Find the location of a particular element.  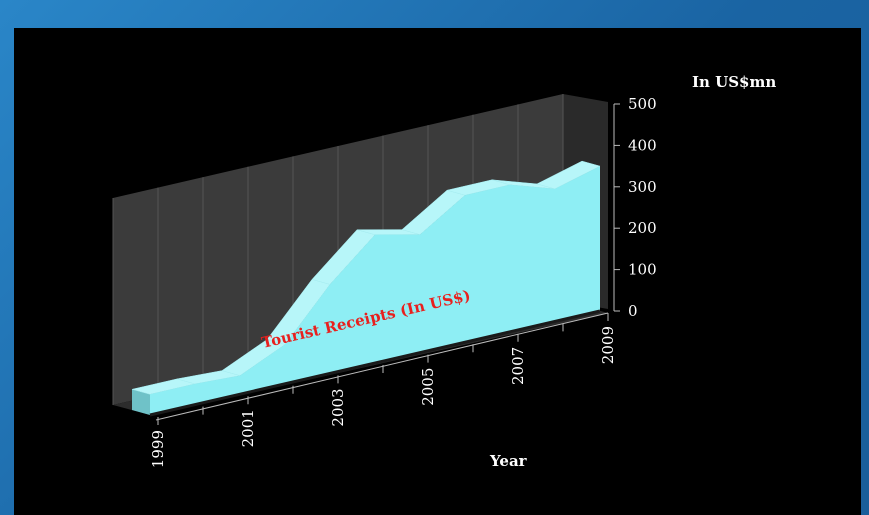

x-axis-line is located at coordinates (382, 366).